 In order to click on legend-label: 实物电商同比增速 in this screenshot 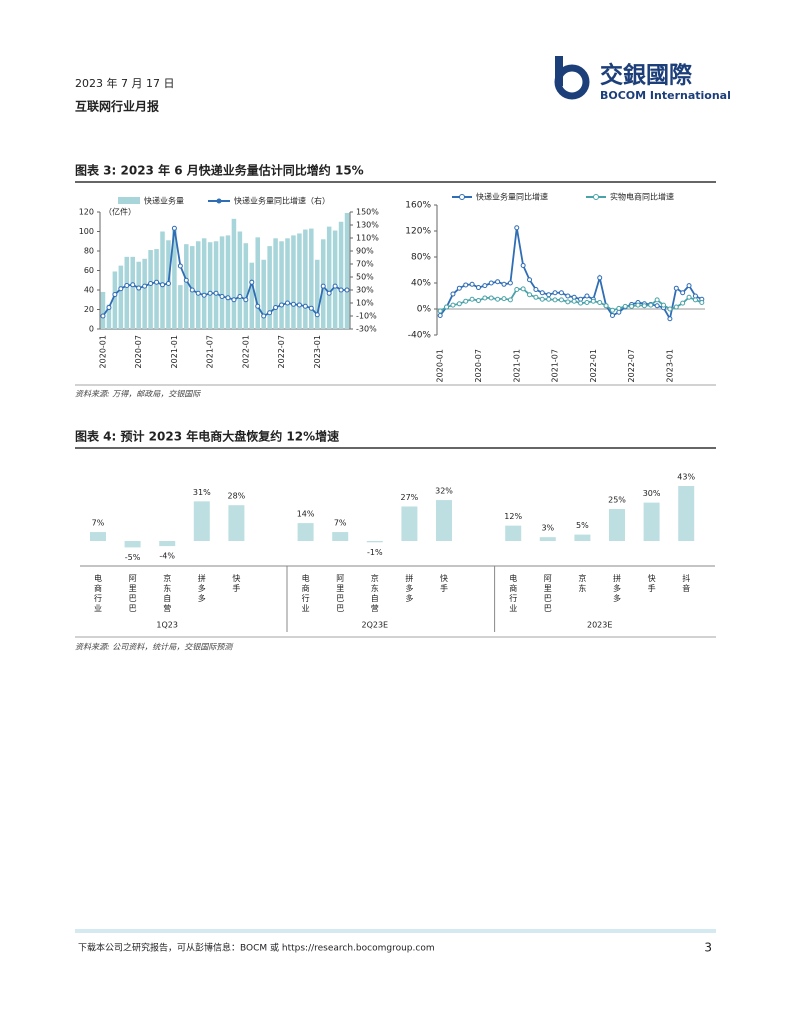, I will do `click(642, 197)`.